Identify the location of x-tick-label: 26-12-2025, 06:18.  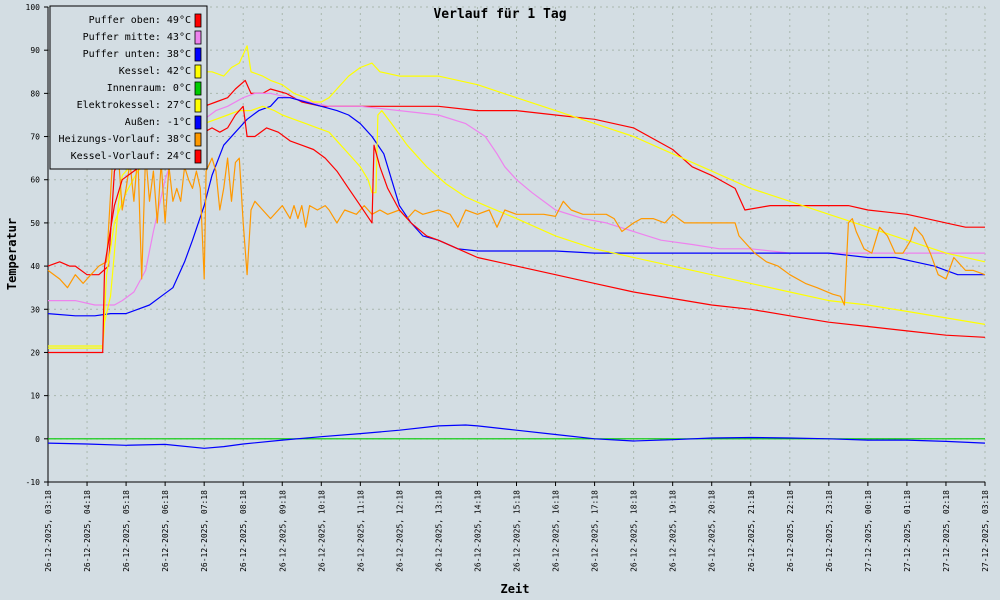
(165, 531).